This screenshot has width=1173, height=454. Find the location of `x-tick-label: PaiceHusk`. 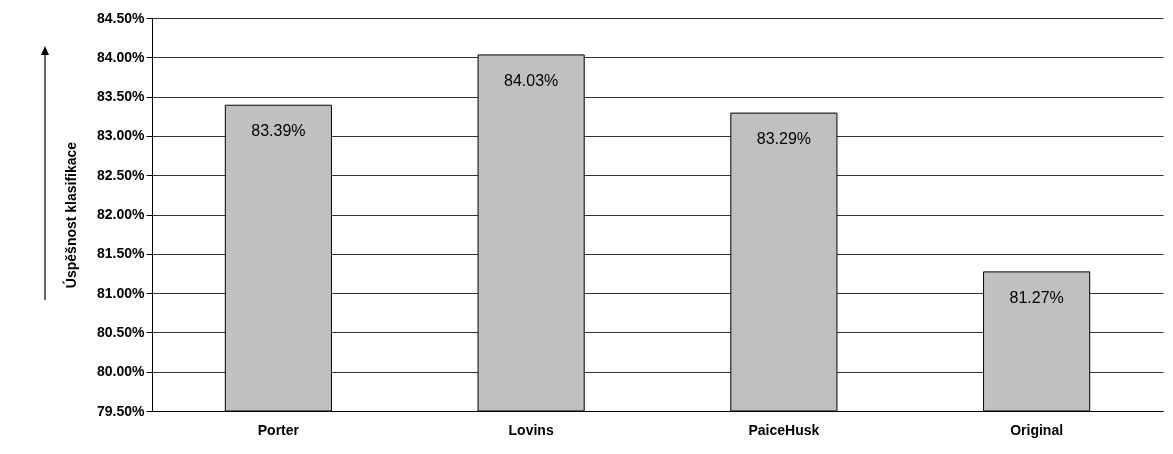

x-tick-label: PaiceHusk is located at coordinates (784, 429).